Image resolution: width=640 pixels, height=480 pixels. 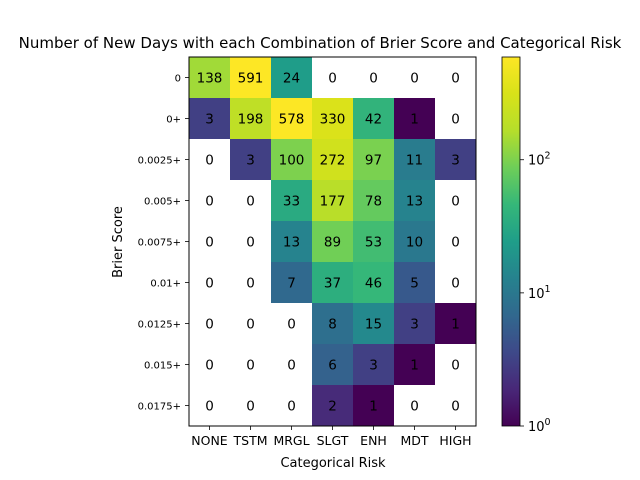 What do you see at coordinates (250, 440) in the screenshot?
I see `x-tick-label: TSTM` at bounding box center [250, 440].